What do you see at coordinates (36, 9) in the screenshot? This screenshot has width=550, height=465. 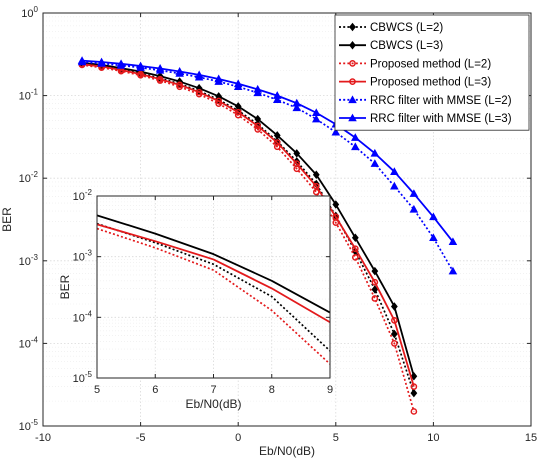 I see `main-y-tick-exponent: 0` at bounding box center [36, 9].